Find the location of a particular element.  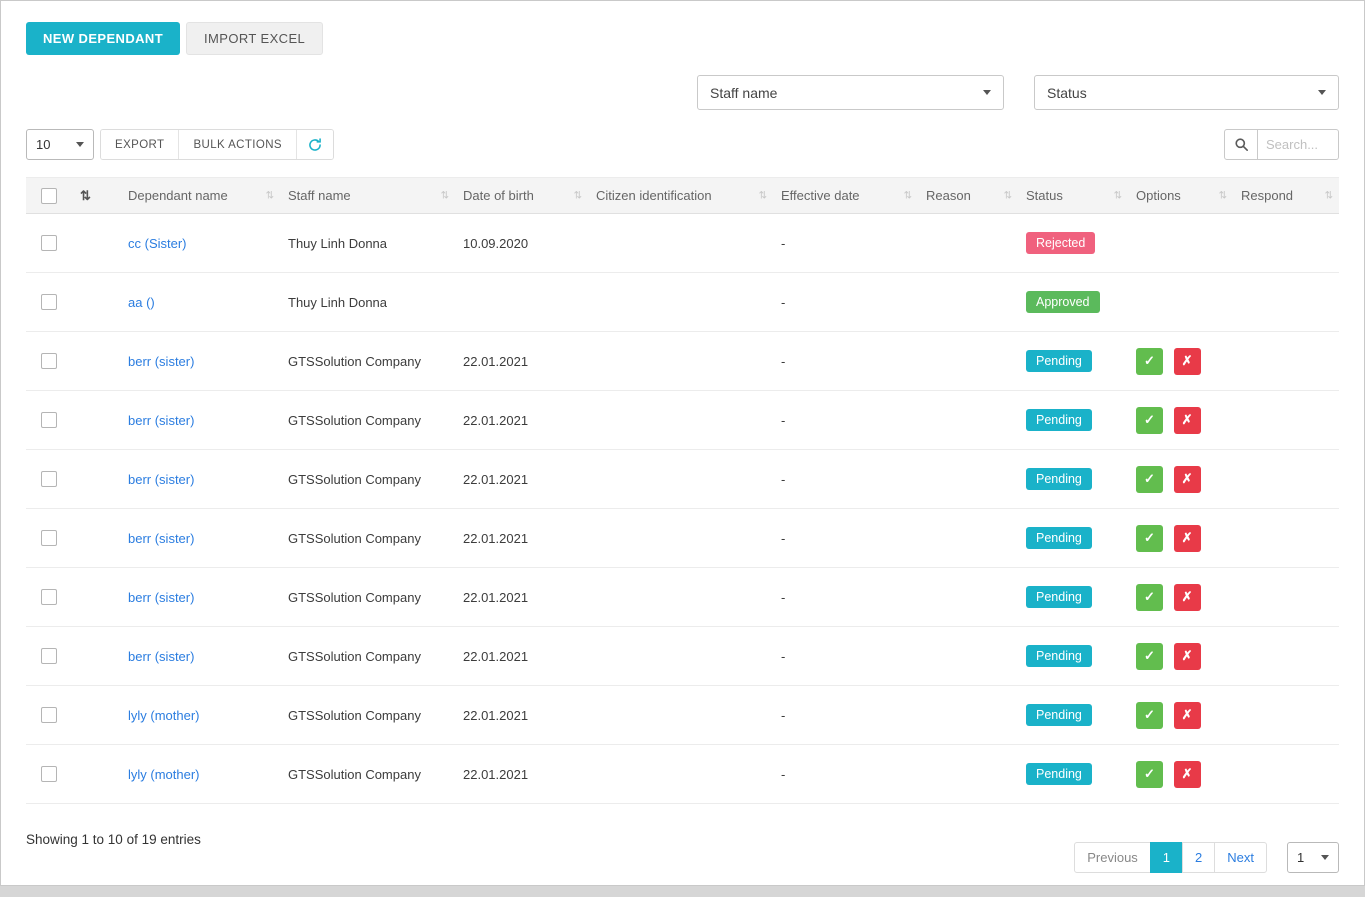

select-all-checkbox is located at coordinates (49, 195).